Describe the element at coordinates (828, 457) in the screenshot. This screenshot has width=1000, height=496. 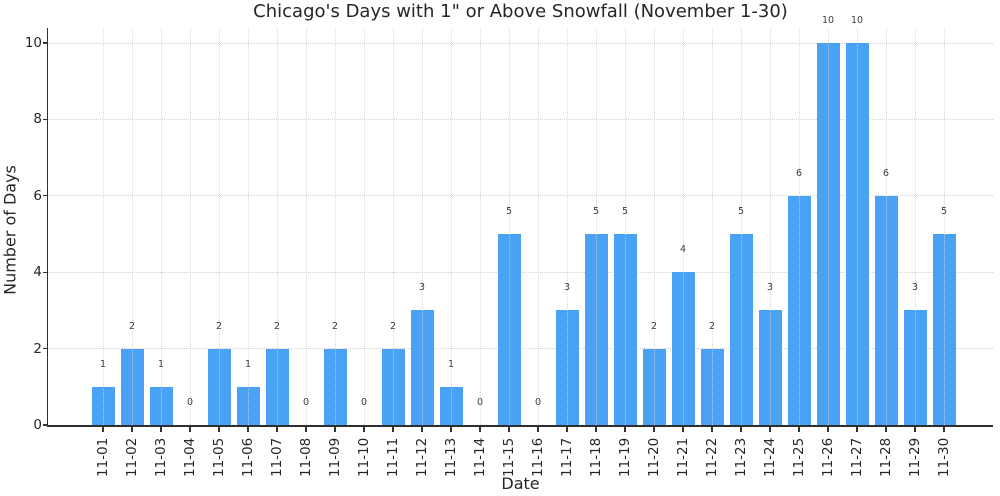
I see `x-tick-label: 11-26` at that location.